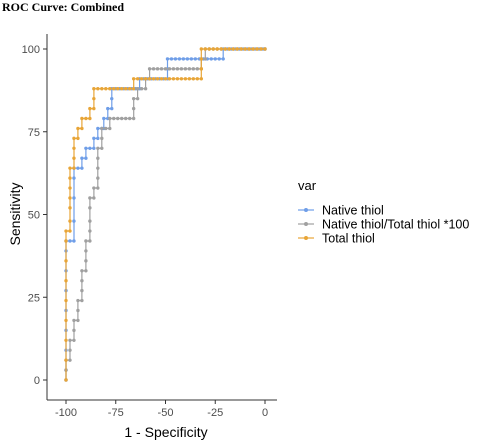 This screenshot has width=498, height=443. I want to click on legend-title: var, so click(307, 185).